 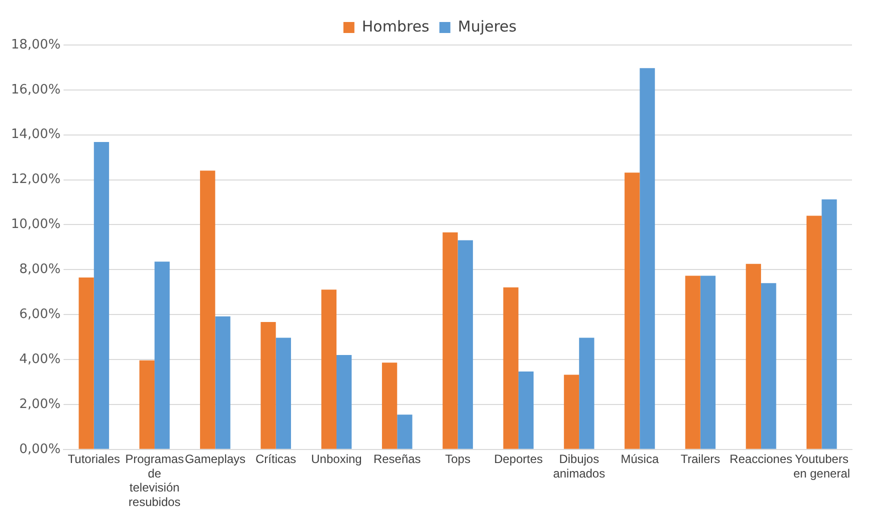 I want to click on y-tick-label: 4,00%, so click(x=40, y=359).